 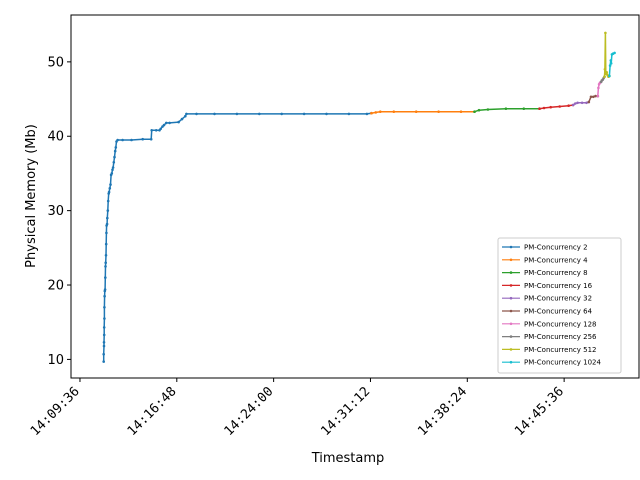 What do you see at coordinates (558, 286) in the screenshot?
I see `legend-label: PM-Concurrency 16` at bounding box center [558, 286].